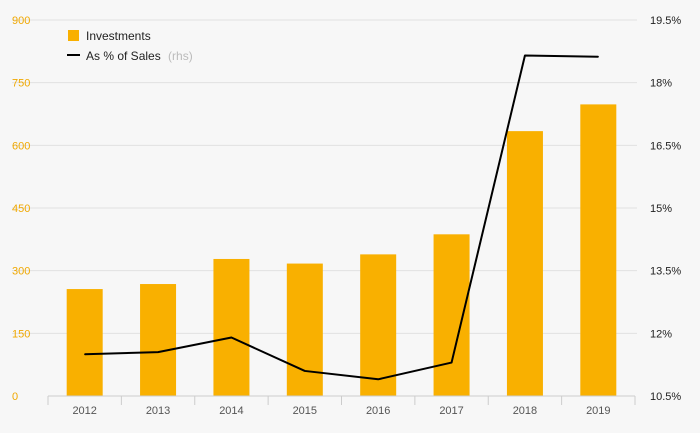  I want to click on right-tick-label: 15%, so click(661, 209).